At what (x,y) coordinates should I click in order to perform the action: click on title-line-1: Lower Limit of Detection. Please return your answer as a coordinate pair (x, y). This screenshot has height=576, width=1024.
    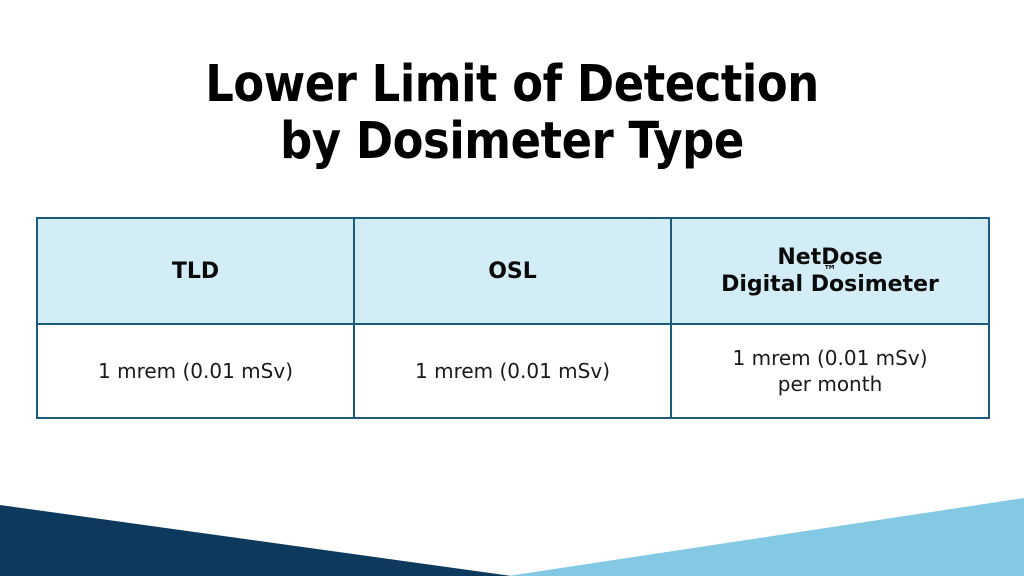
    Looking at the image, I should click on (512, 84).